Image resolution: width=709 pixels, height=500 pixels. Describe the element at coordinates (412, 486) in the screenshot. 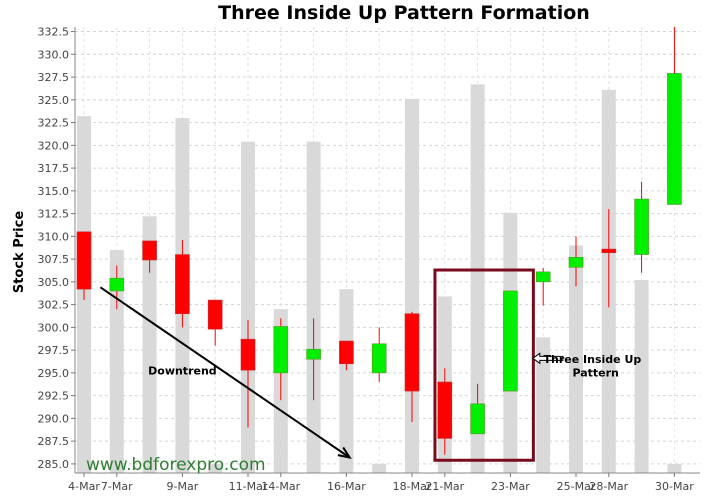

I see `x-tick-label: 18-Mar` at that location.